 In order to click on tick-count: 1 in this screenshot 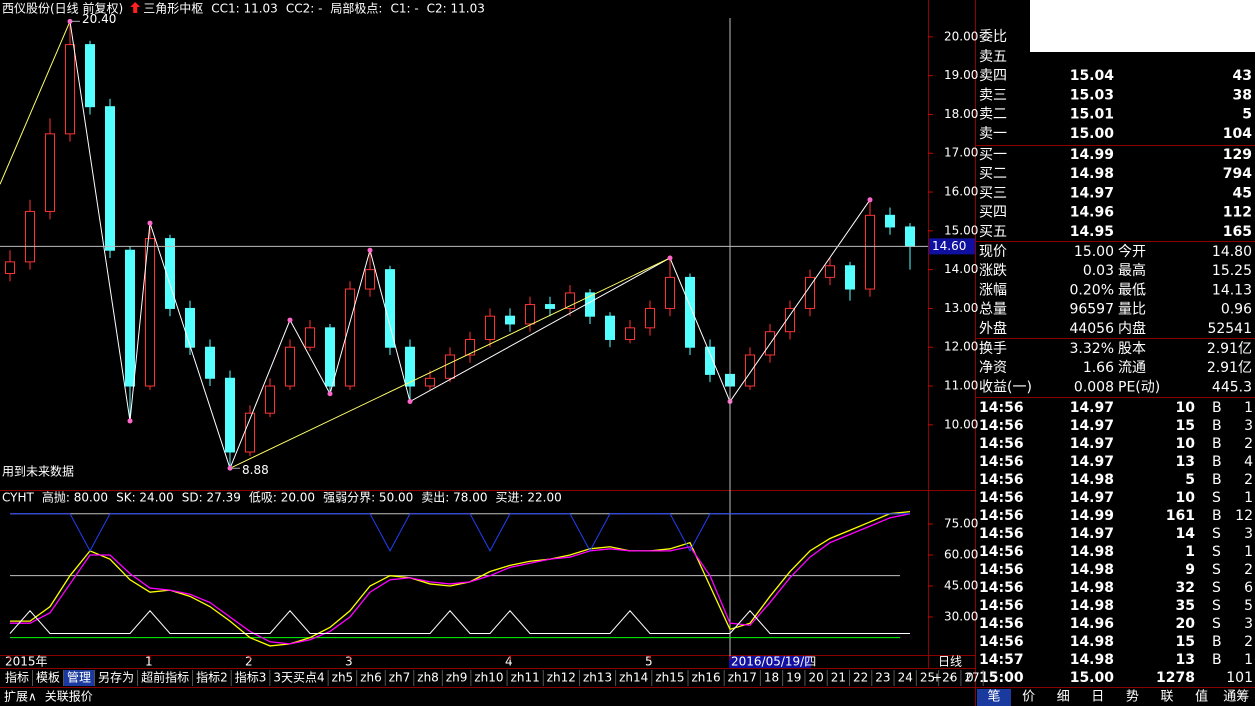, I will do `click(1248, 660)`.